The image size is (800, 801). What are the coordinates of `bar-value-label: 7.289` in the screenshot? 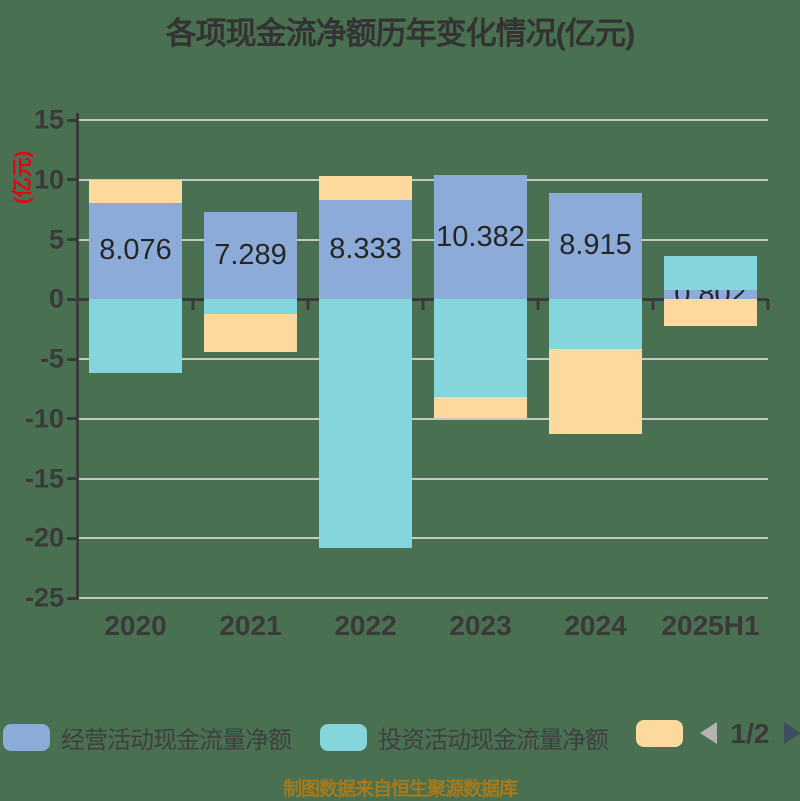 It's located at (250, 255).